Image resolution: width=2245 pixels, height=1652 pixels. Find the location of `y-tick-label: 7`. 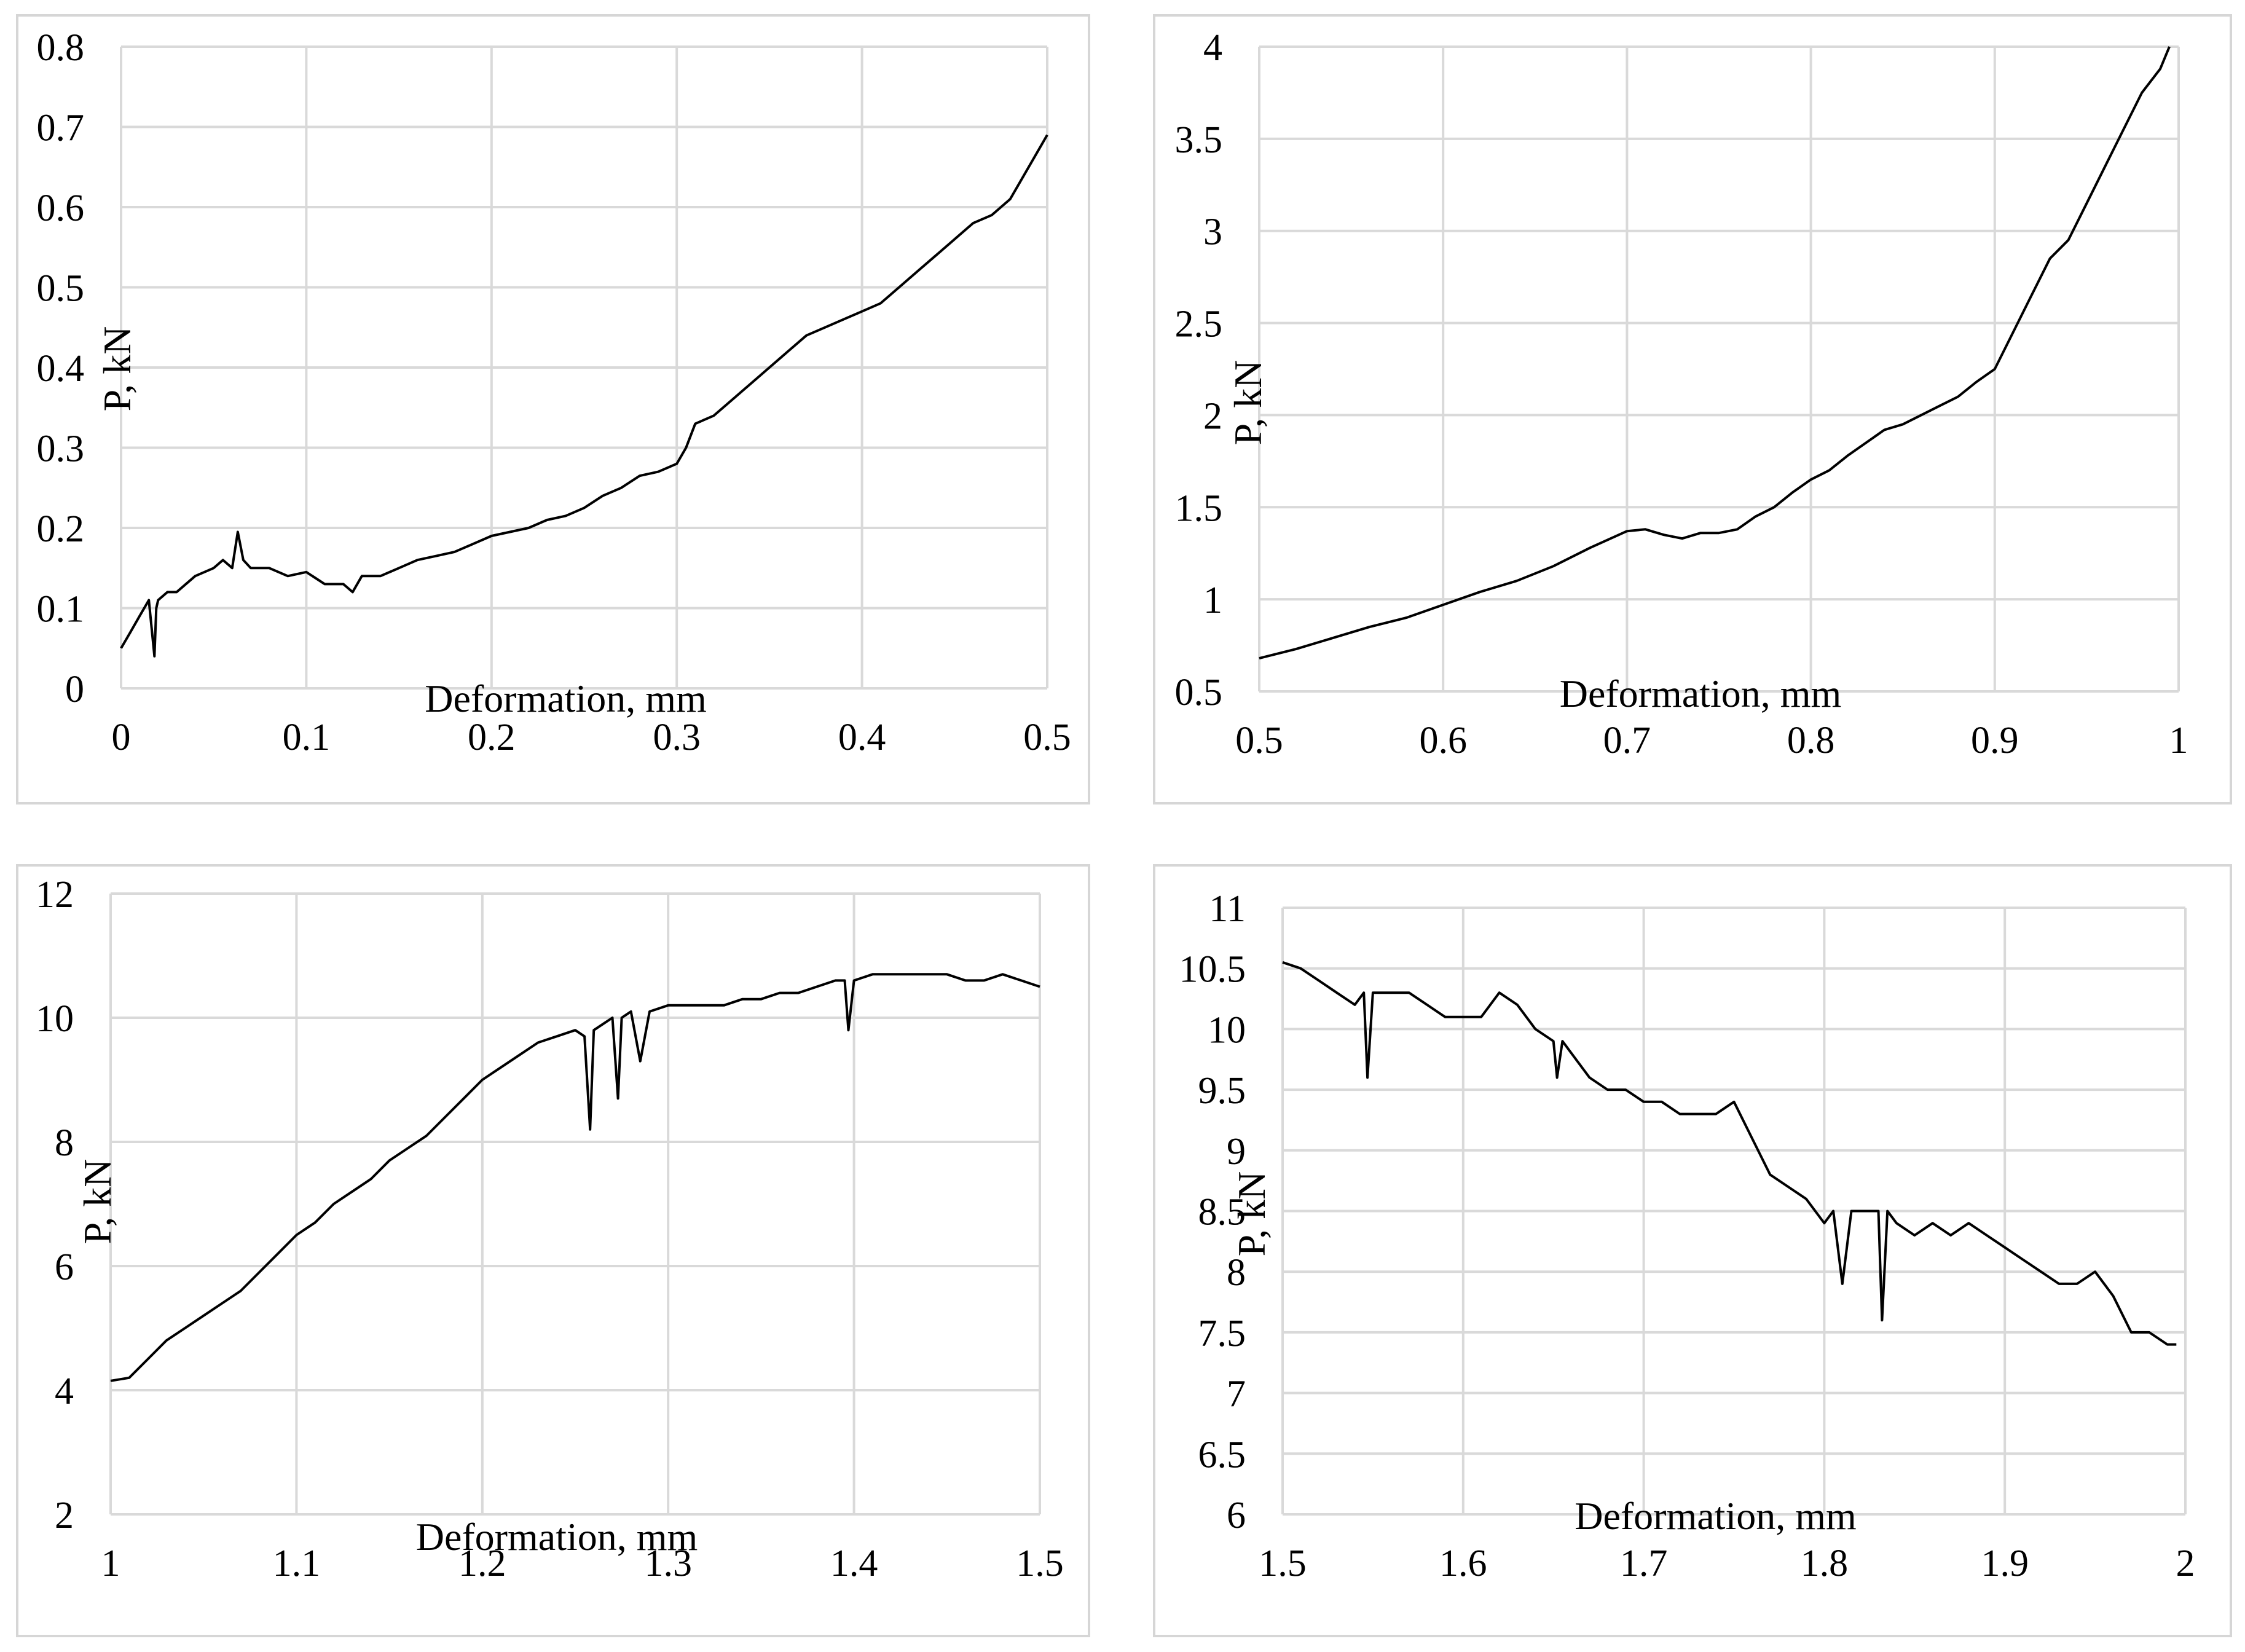

y-tick-label: 7 is located at coordinates (1236, 1395).